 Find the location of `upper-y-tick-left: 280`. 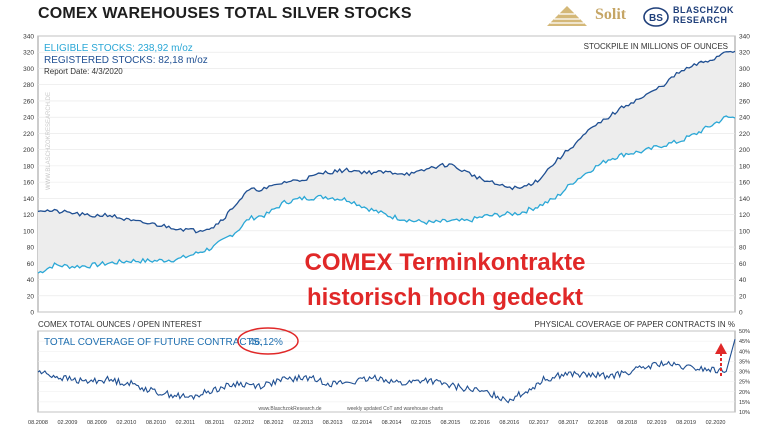

upper-y-tick-left: 280 is located at coordinates (28, 85).